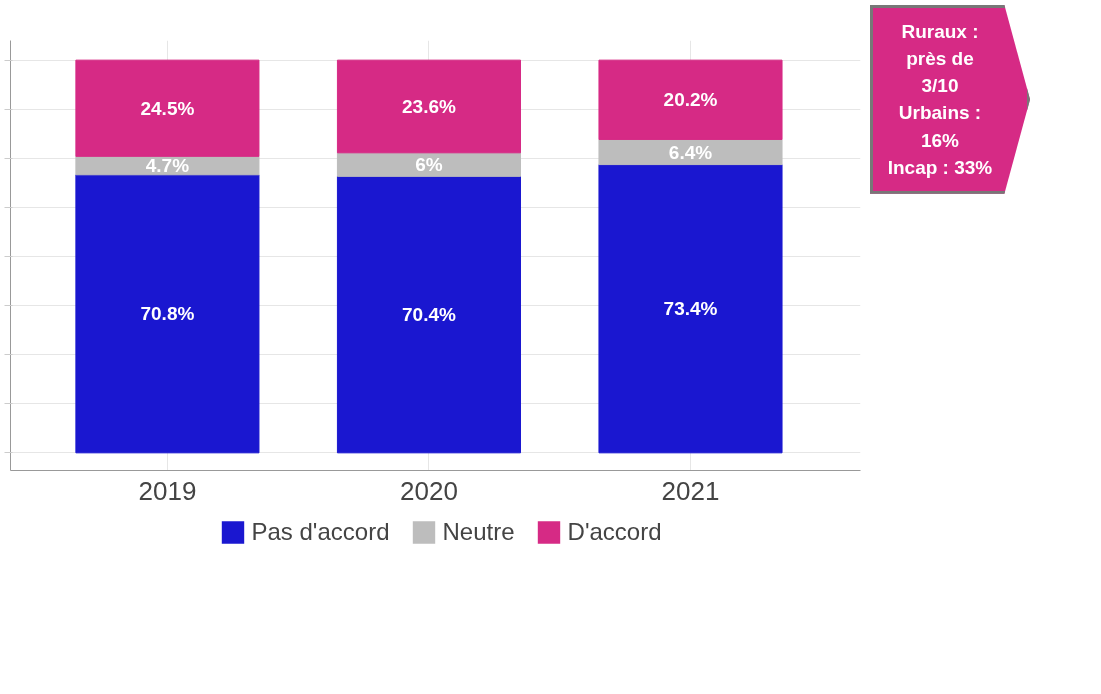 The height and width of the screenshot is (694, 1101). I want to click on data-label: 4.7%, so click(167, 166).